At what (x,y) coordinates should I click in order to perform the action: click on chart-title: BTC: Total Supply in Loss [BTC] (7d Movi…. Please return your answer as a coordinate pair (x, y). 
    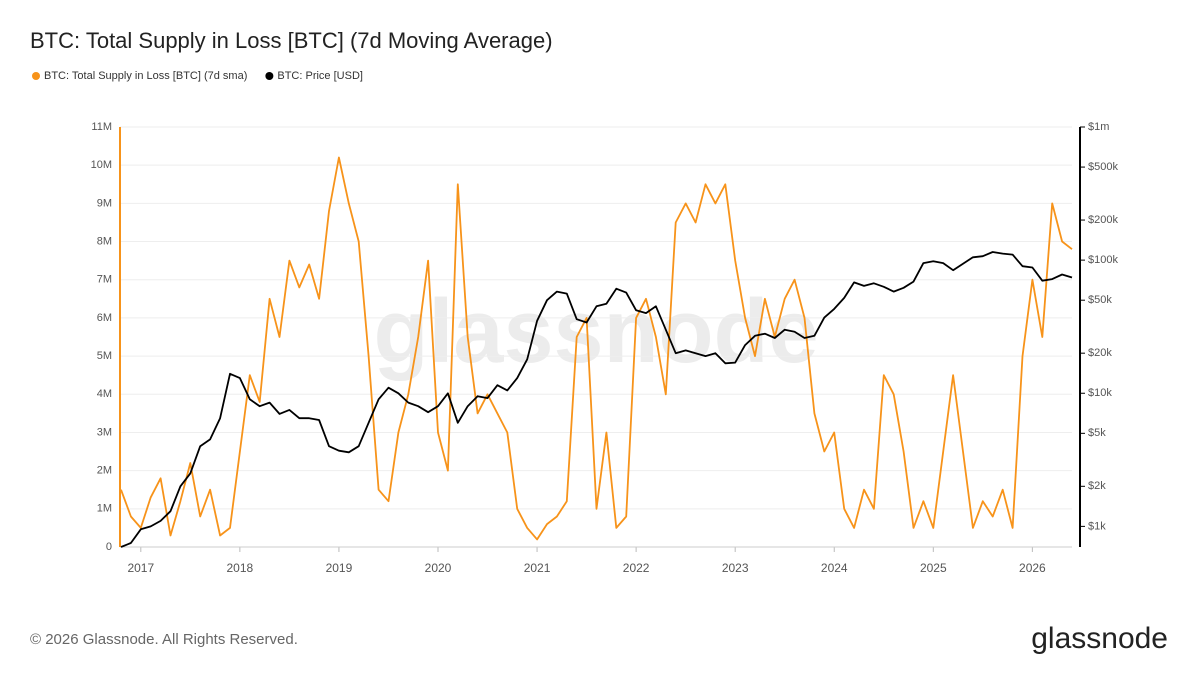
    Looking at the image, I should click on (291, 40).